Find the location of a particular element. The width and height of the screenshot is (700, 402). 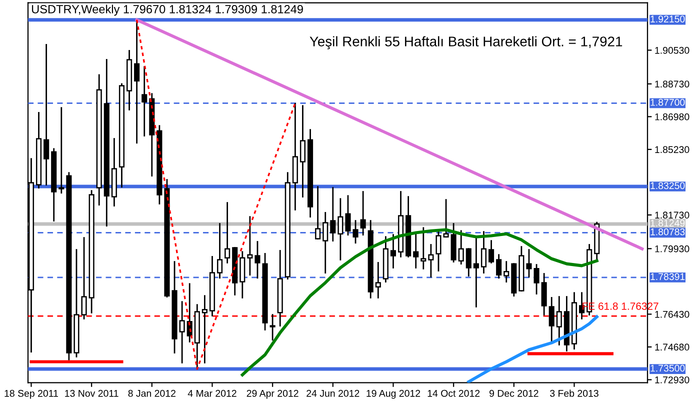

y-tick-label: 1.76430 is located at coordinates (672, 314).